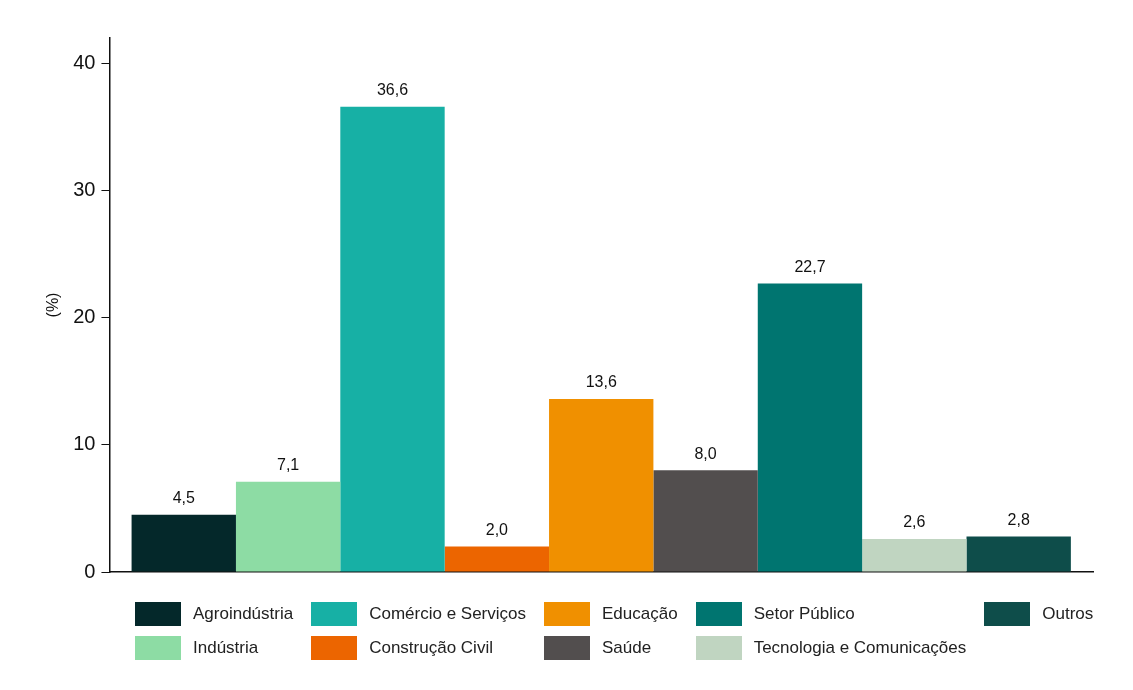 This screenshot has height=690, width=1133. What do you see at coordinates (1018, 519) in the screenshot?
I see `data-label: 2,8` at bounding box center [1018, 519].